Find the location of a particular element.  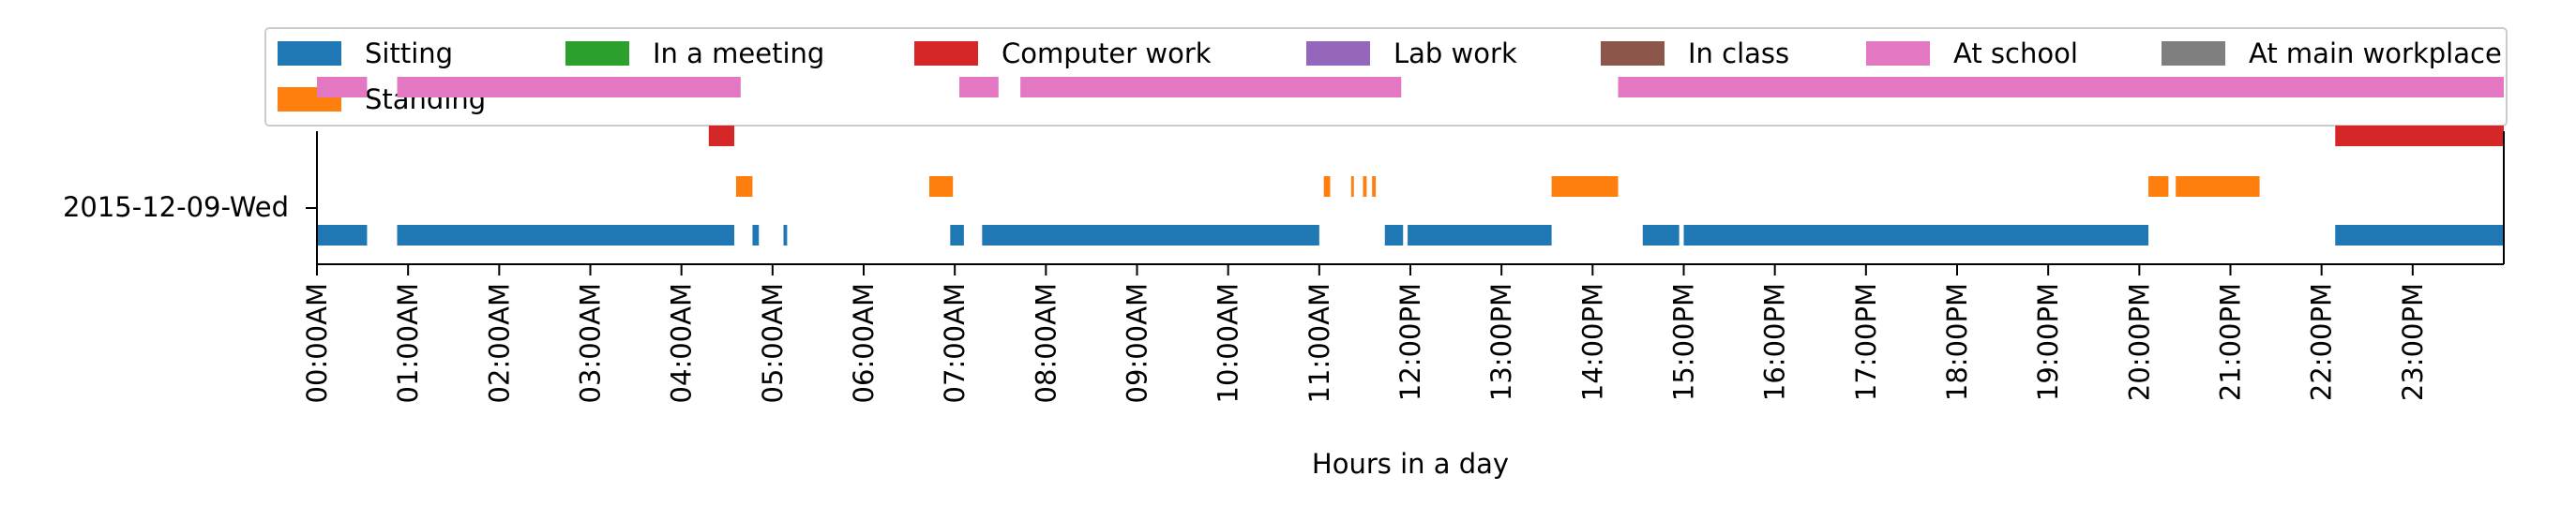

legend-item-in-a-meeting: In a meeting is located at coordinates (694, 53).